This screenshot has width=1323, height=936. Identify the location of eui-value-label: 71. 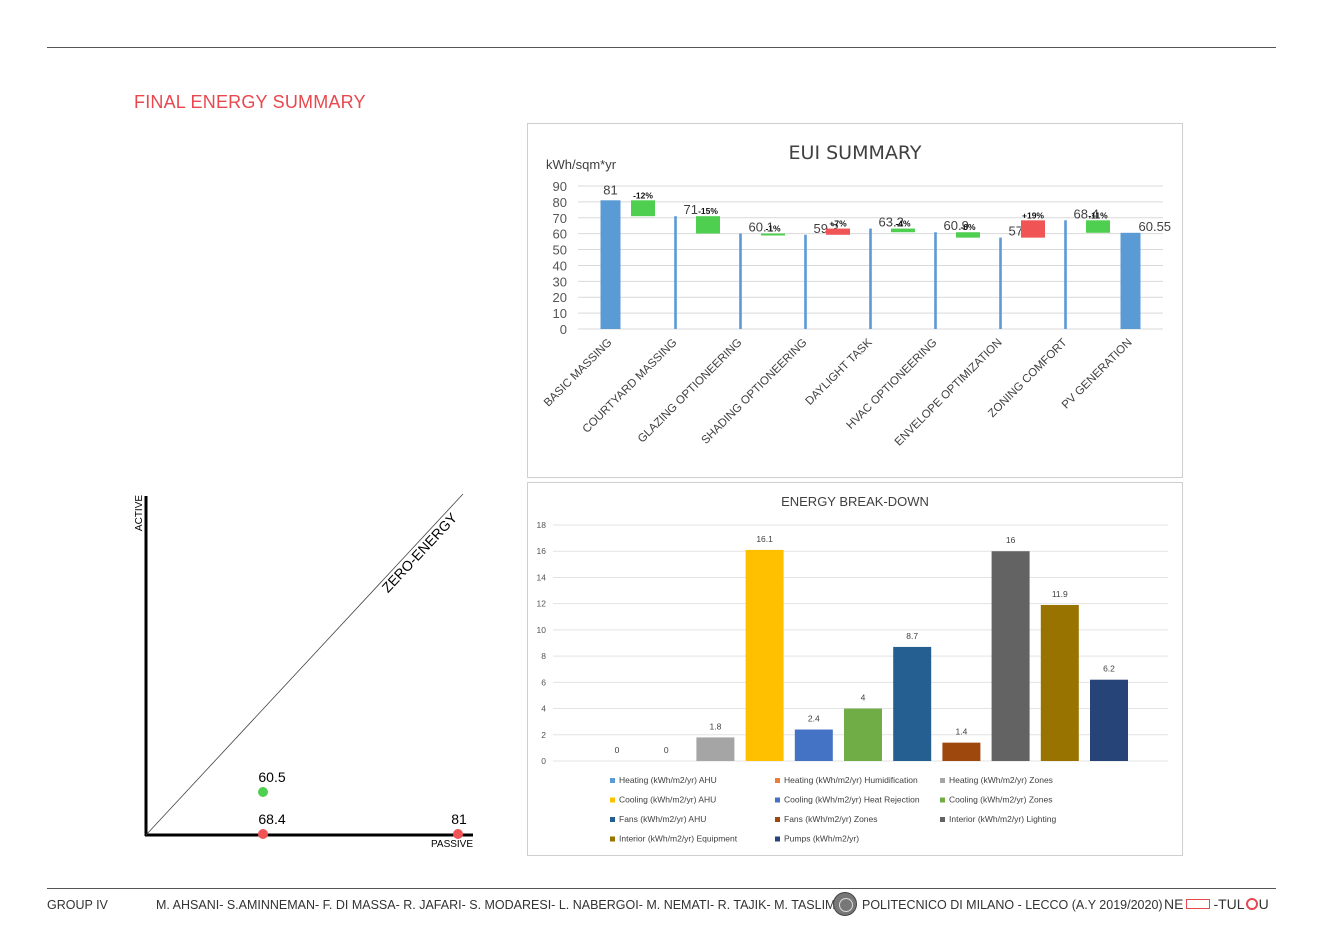
(691, 209).